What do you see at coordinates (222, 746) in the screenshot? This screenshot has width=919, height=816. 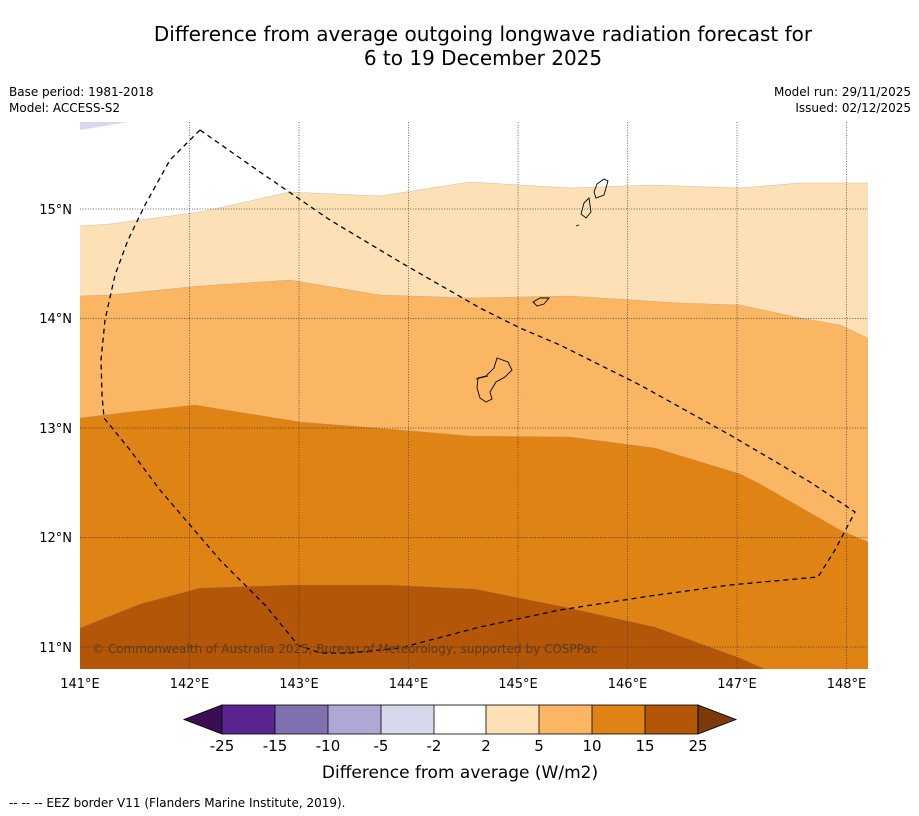 I see `colorbar-tick: -25` at bounding box center [222, 746].